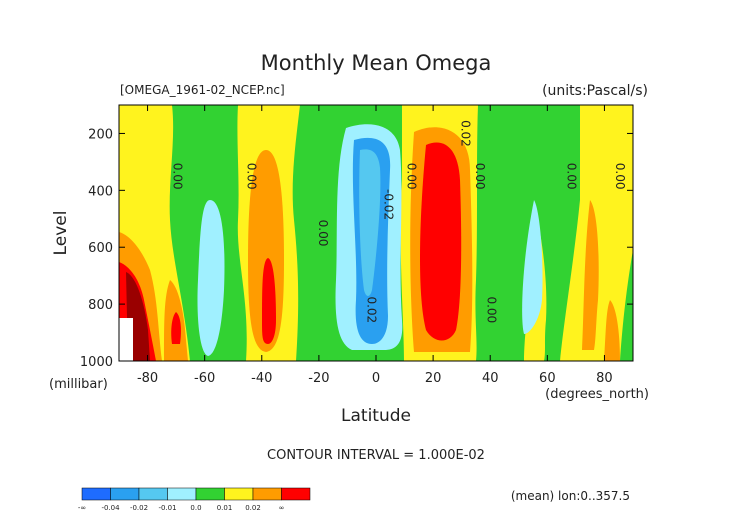 The image size is (752, 532). What do you see at coordinates (261, 378) in the screenshot?
I see `x-tick-label: -40` at bounding box center [261, 378].